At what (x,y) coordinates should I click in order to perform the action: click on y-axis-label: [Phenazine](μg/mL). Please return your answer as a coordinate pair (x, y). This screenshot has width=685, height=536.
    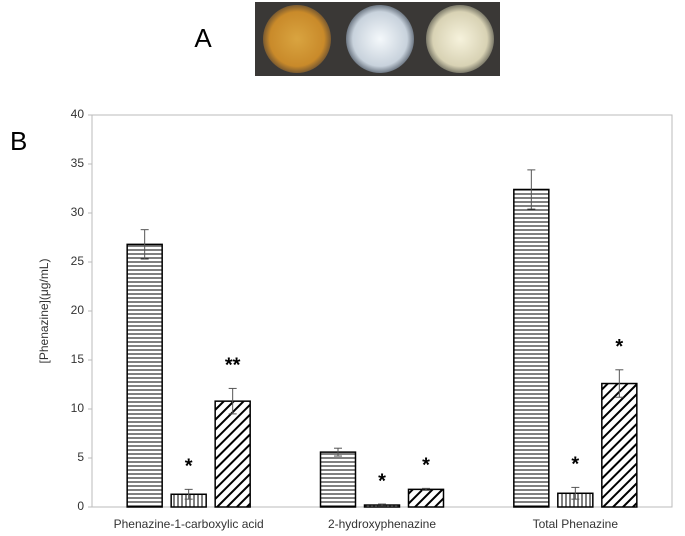
    Looking at the image, I should click on (44, 311).